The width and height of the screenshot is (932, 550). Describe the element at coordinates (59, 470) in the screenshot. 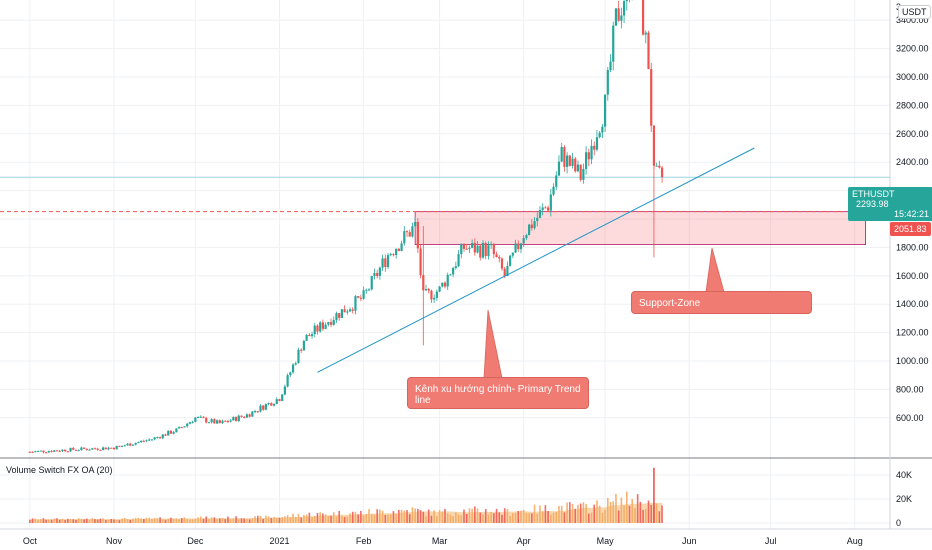

I see `volume-indicator-label: Volume Switch FX OA (20)` at that location.